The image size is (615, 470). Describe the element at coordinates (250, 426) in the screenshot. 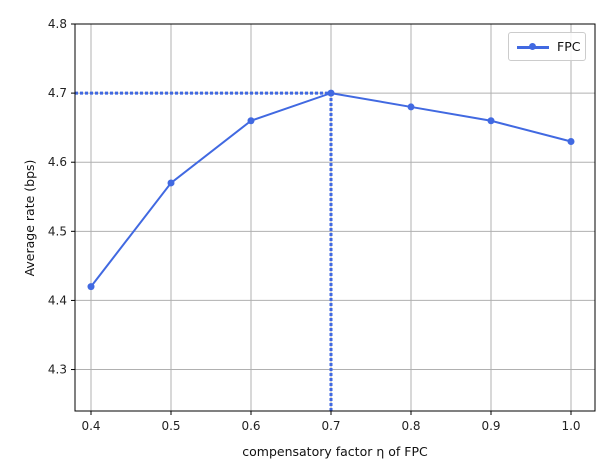

I see `x-tick-label: 0.6` at that location.